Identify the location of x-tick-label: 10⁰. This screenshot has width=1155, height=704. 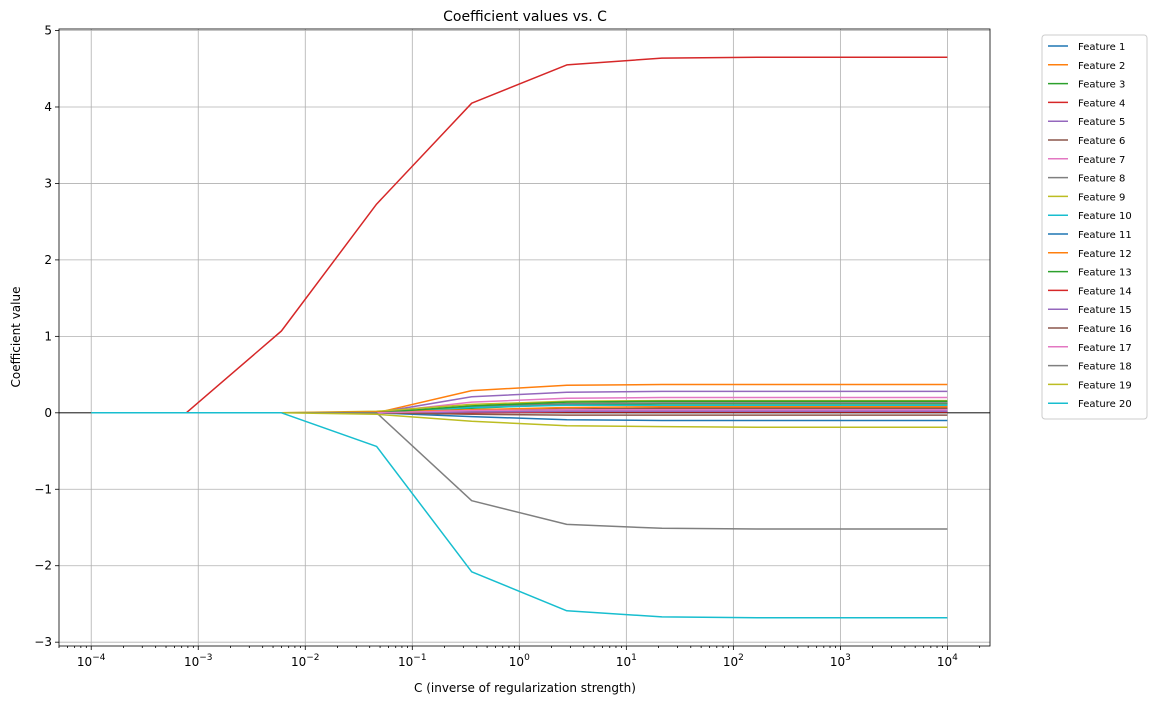
(519, 661).